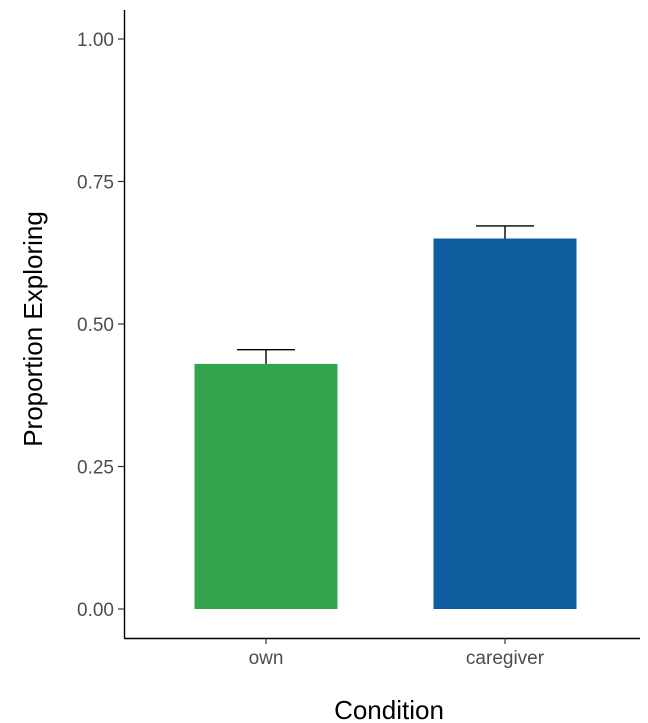 The width and height of the screenshot is (648, 723). What do you see at coordinates (95, 40) in the screenshot?
I see `y-tick-label-1.00: 1.00` at bounding box center [95, 40].